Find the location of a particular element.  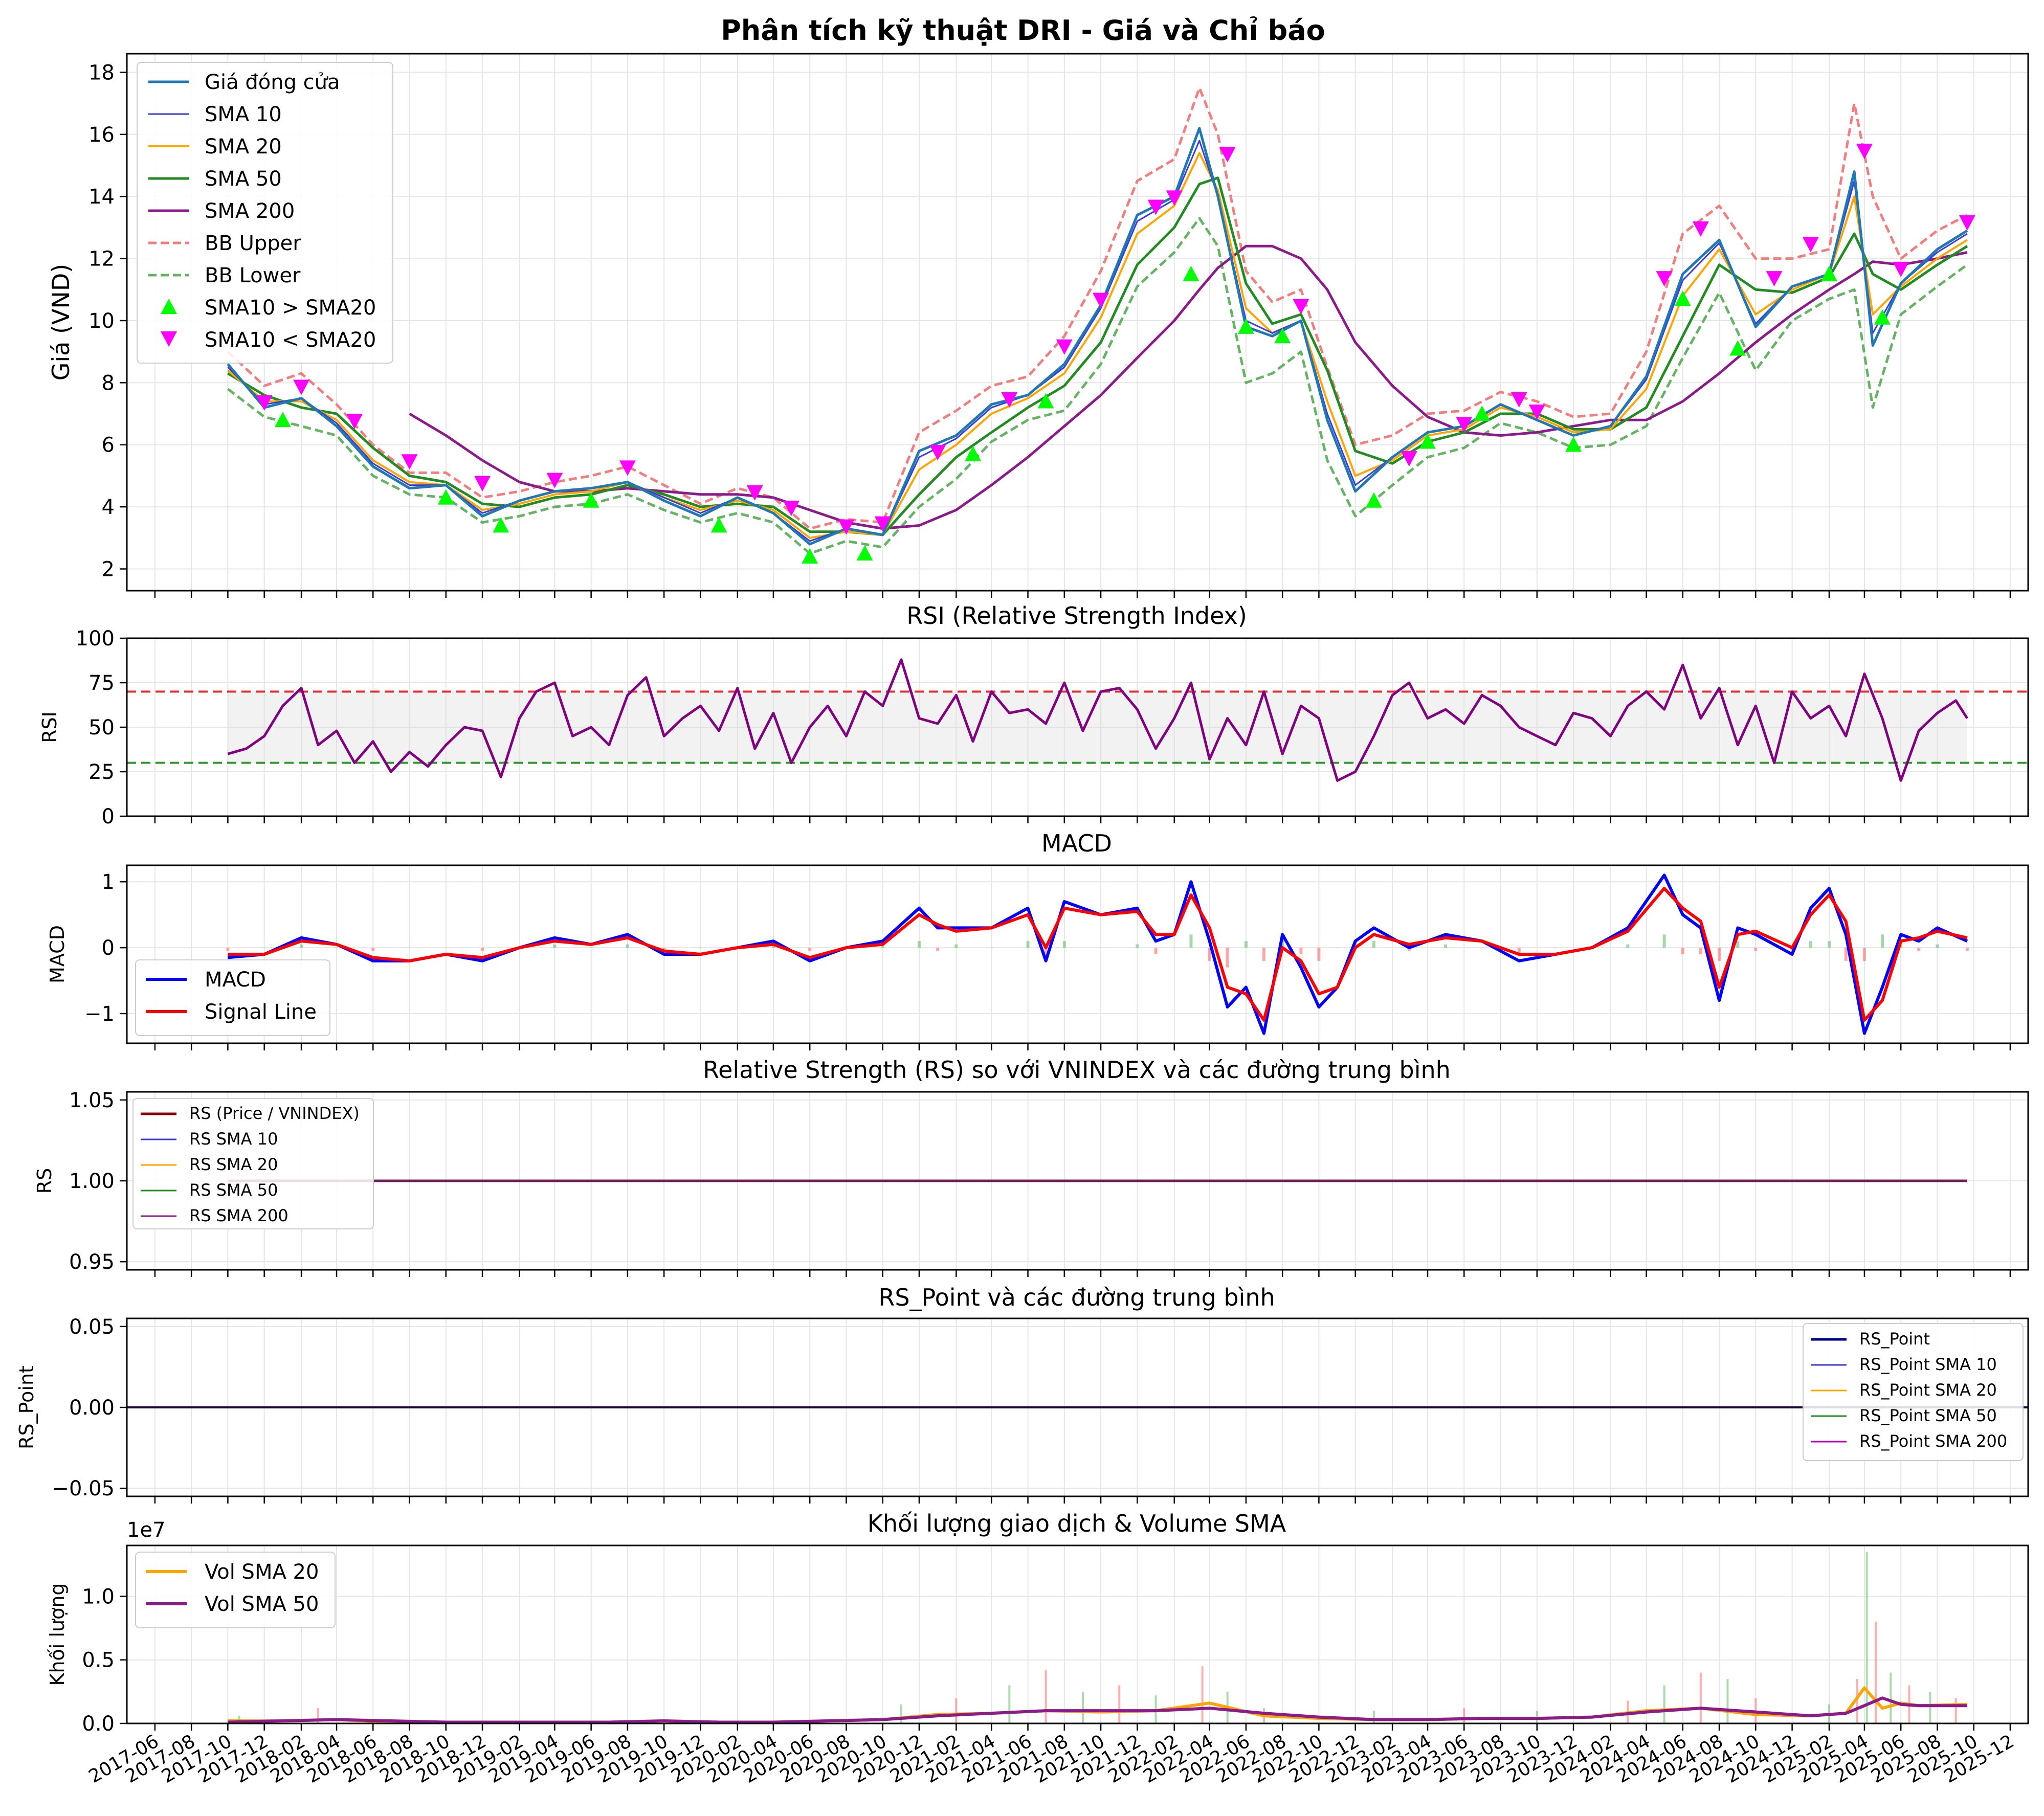

y-tick-label: 4 is located at coordinates (108, 507).